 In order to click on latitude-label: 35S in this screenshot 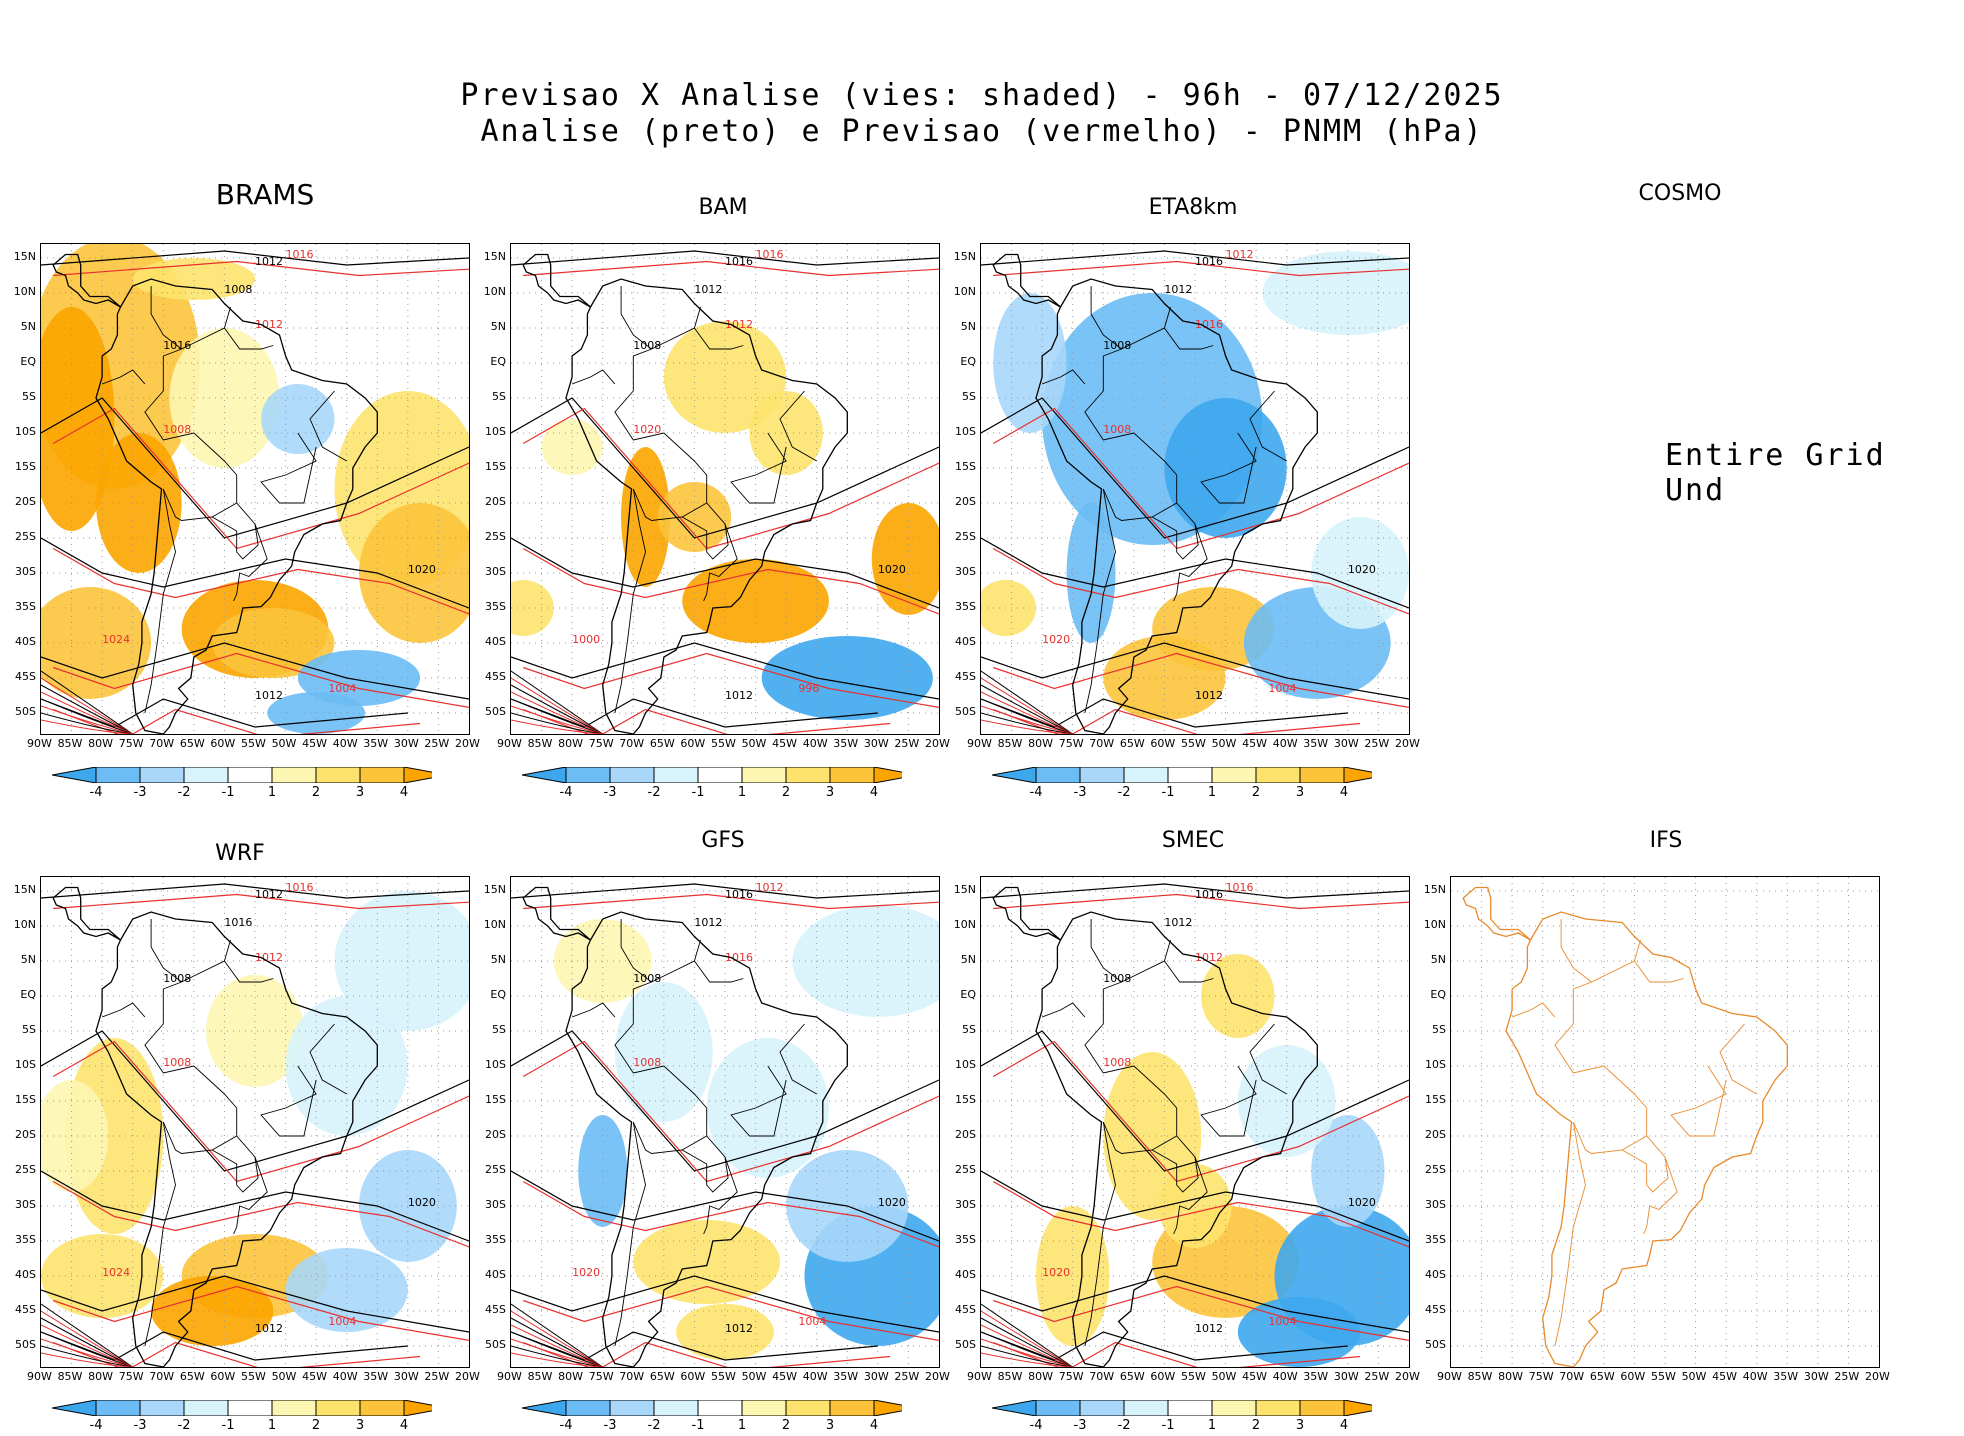, I will do `click(495, 606)`.